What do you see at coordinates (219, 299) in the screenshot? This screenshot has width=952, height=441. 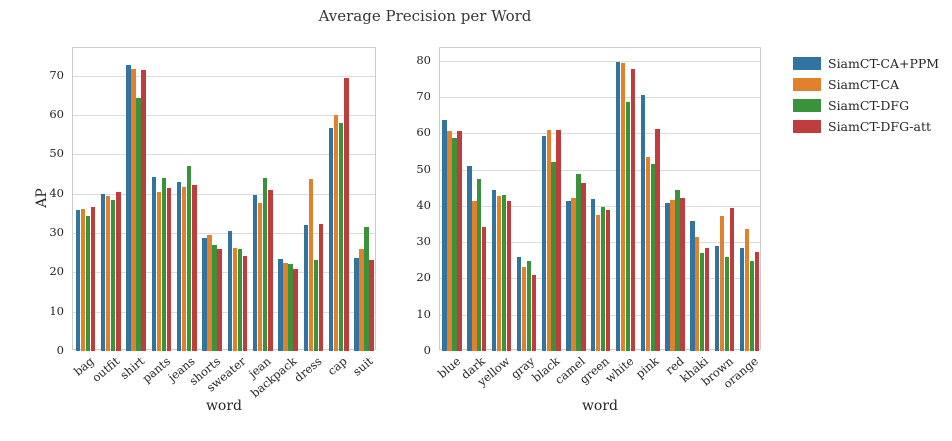 I see `bar-SiamCT-DFG-att-shorts` at bounding box center [219, 299].